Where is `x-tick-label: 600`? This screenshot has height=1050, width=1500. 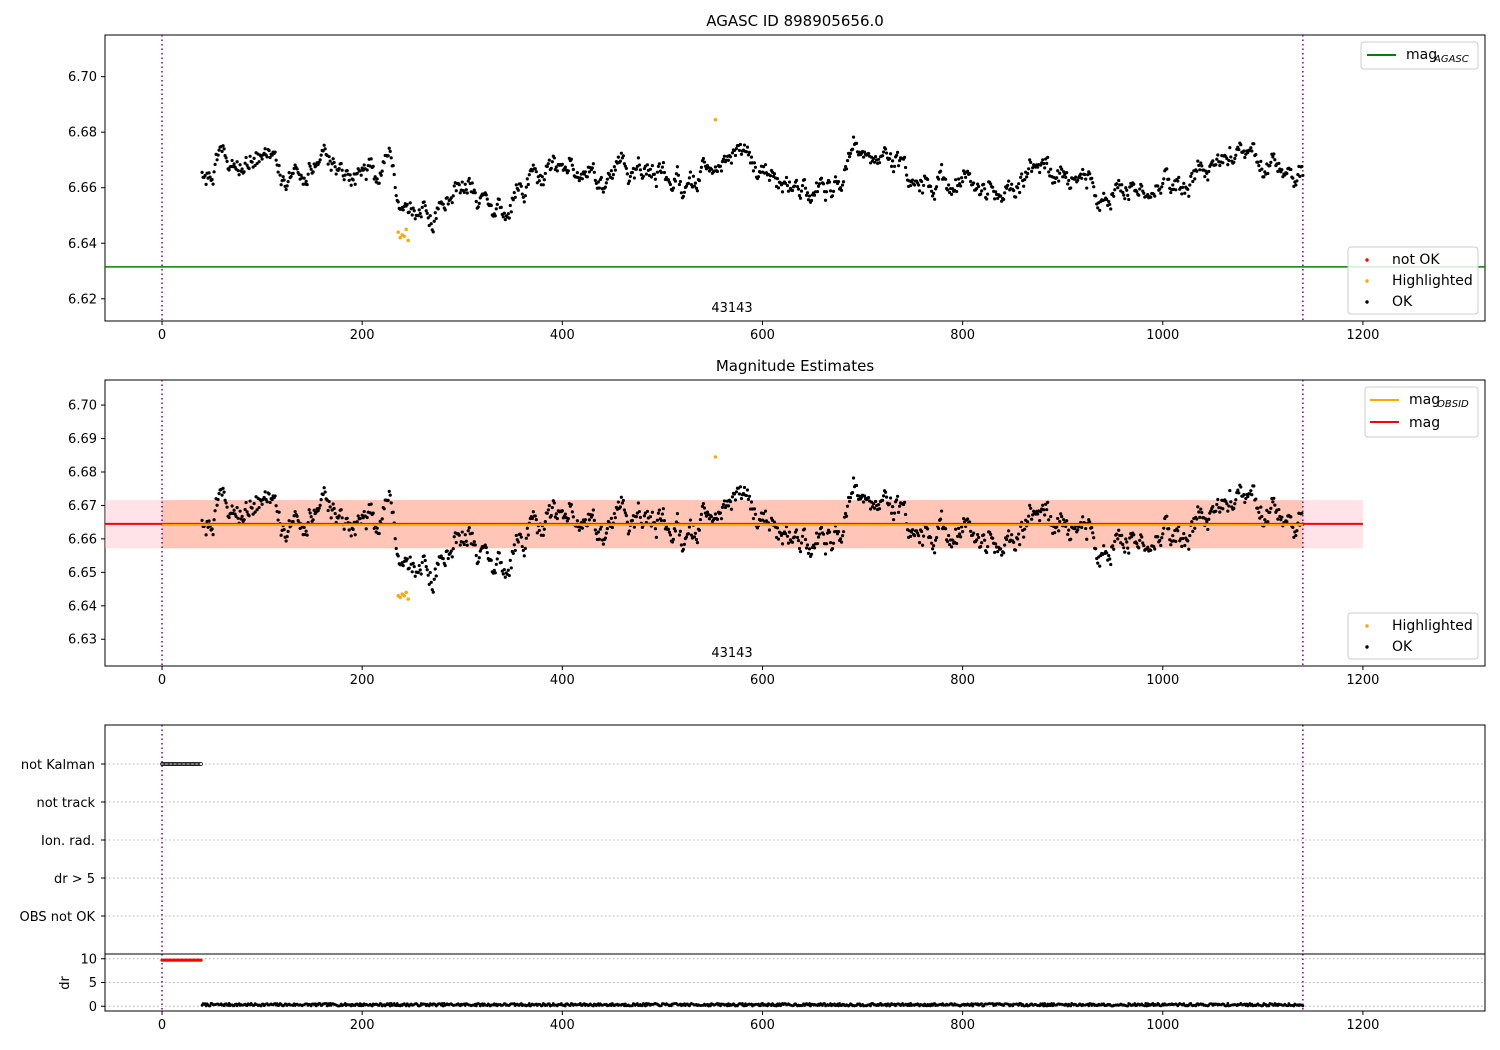
x-tick-label: 600 is located at coordinates (762, 335).